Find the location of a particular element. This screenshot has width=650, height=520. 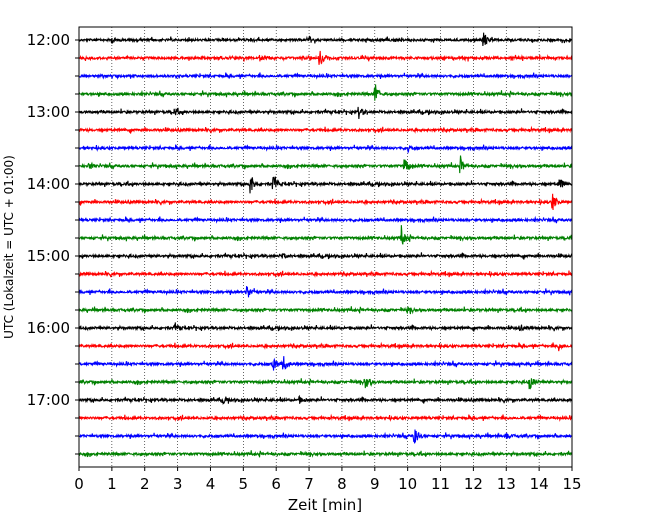

x-tick-label: 4 is located at coordinates (211, 484).